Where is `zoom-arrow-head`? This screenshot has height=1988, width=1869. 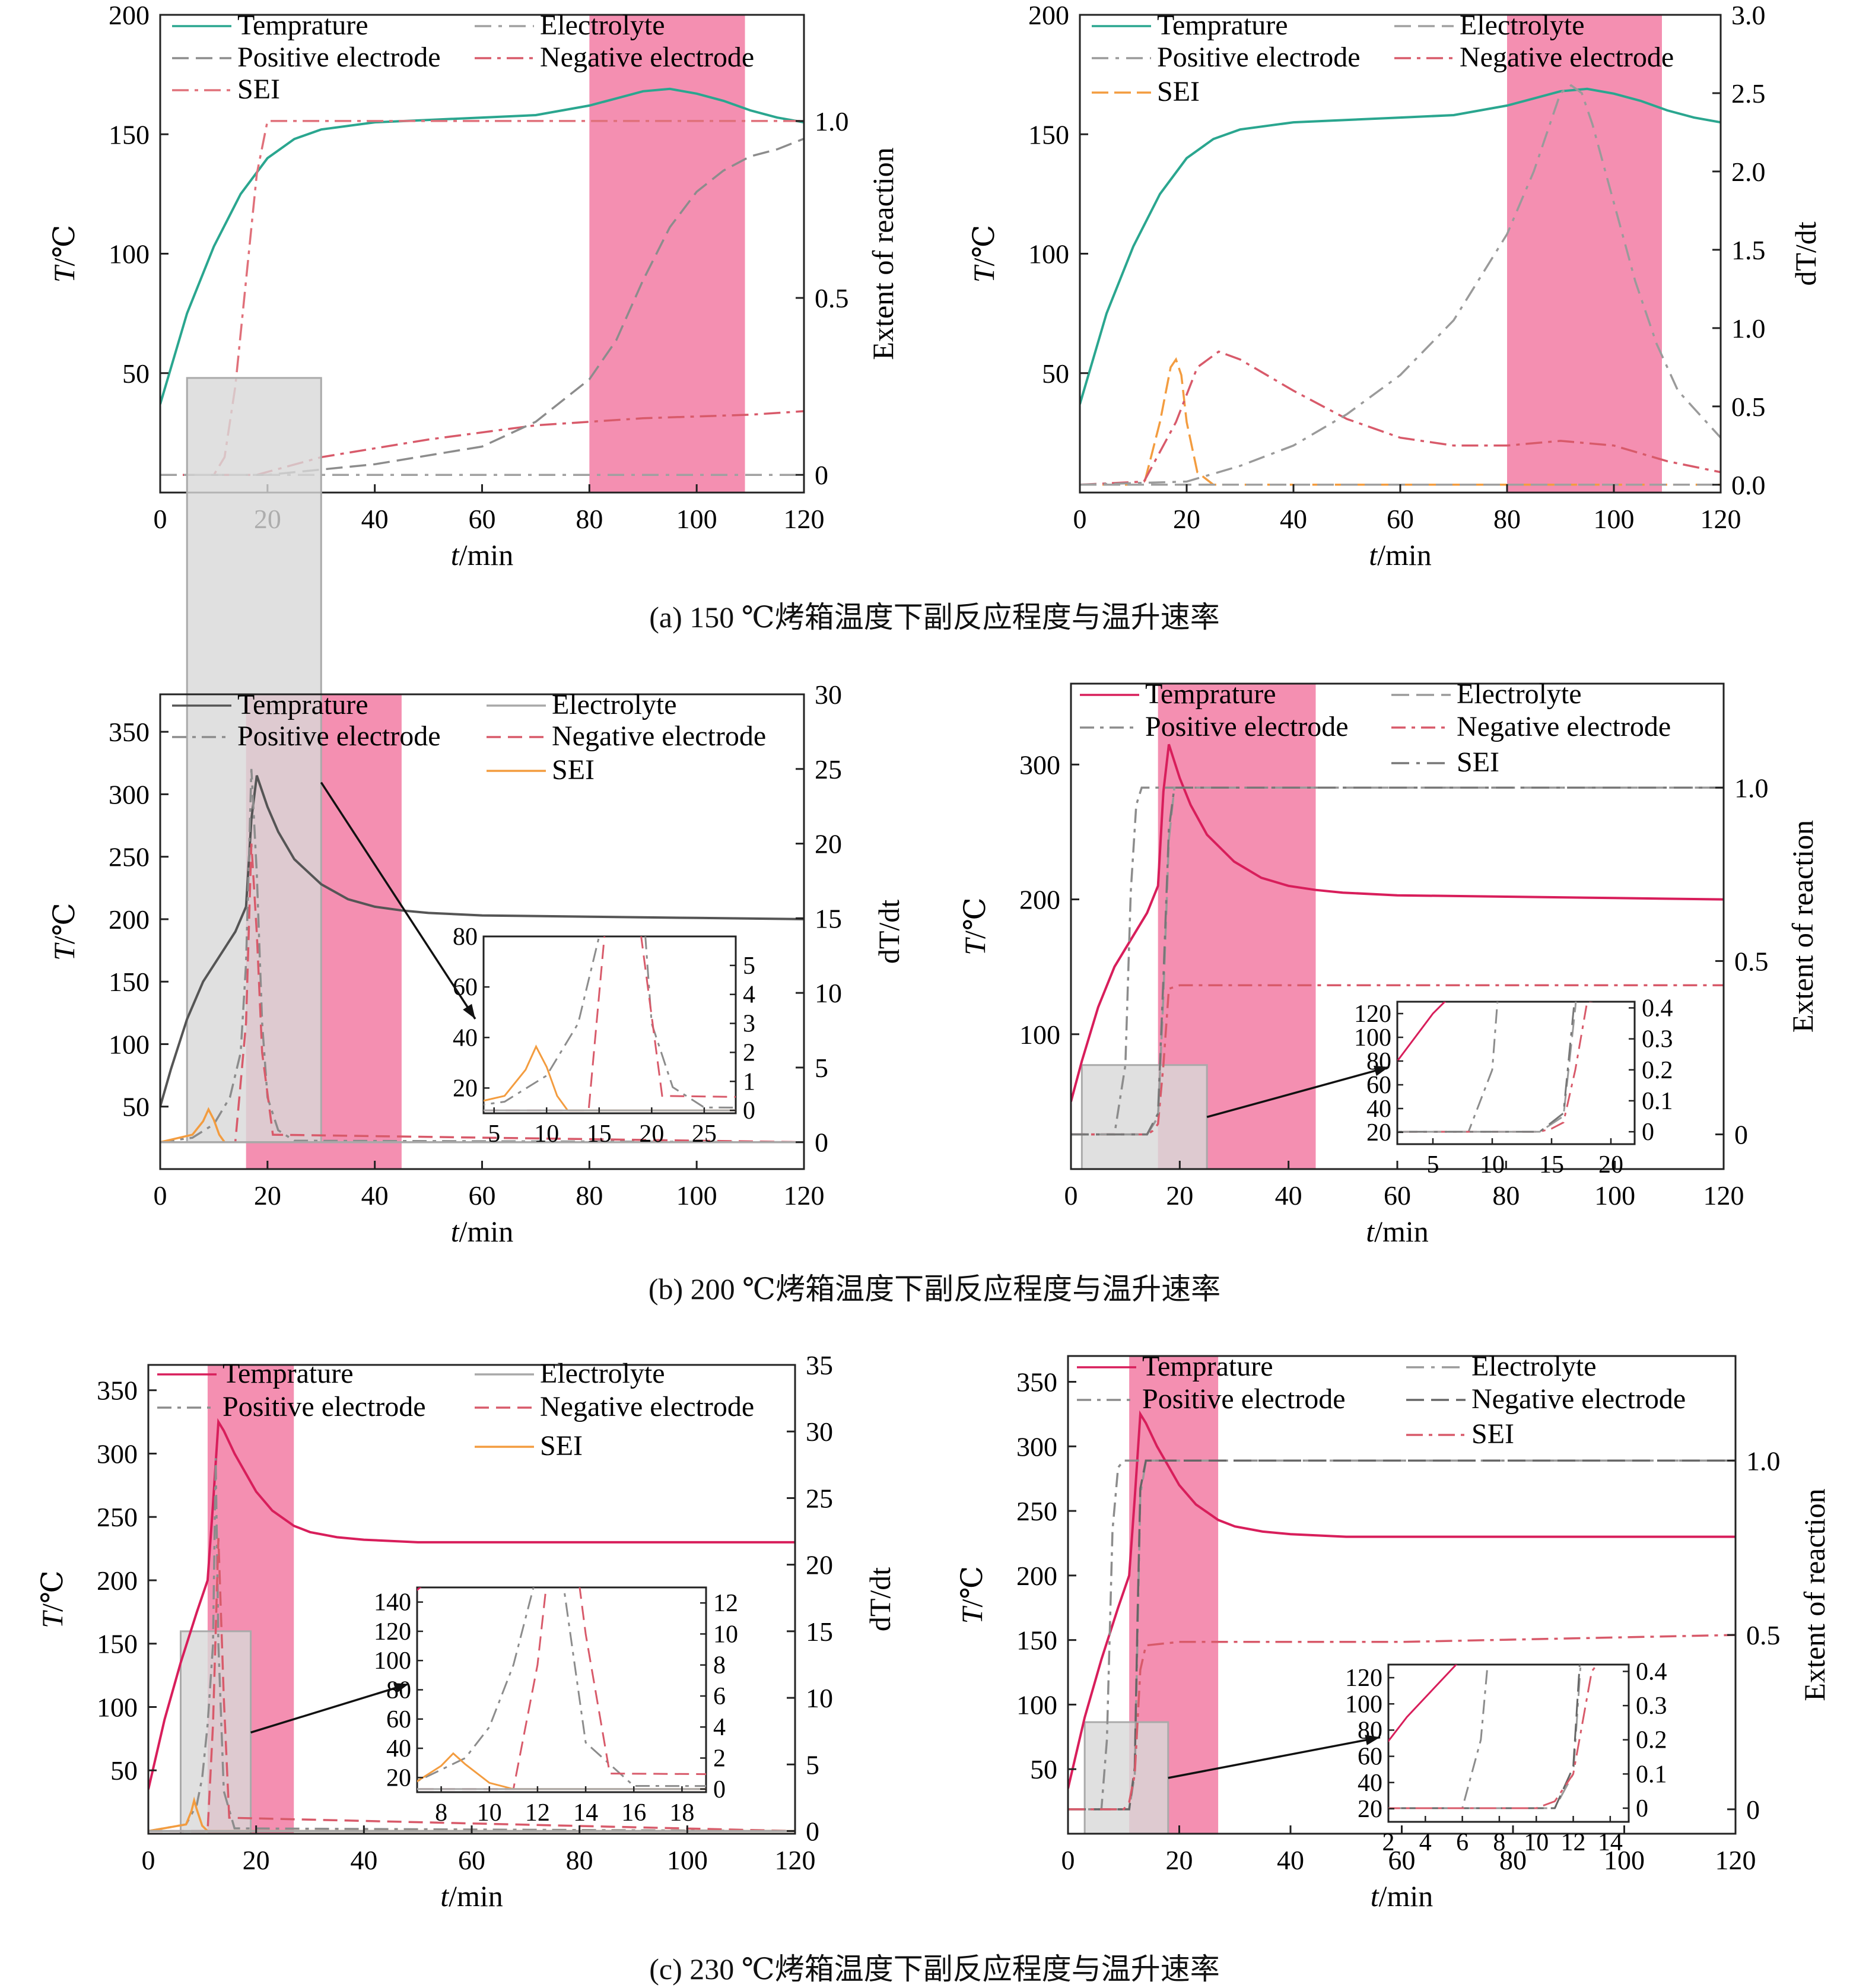
zoom-arrow-head is located at coordinates (401, 1689).